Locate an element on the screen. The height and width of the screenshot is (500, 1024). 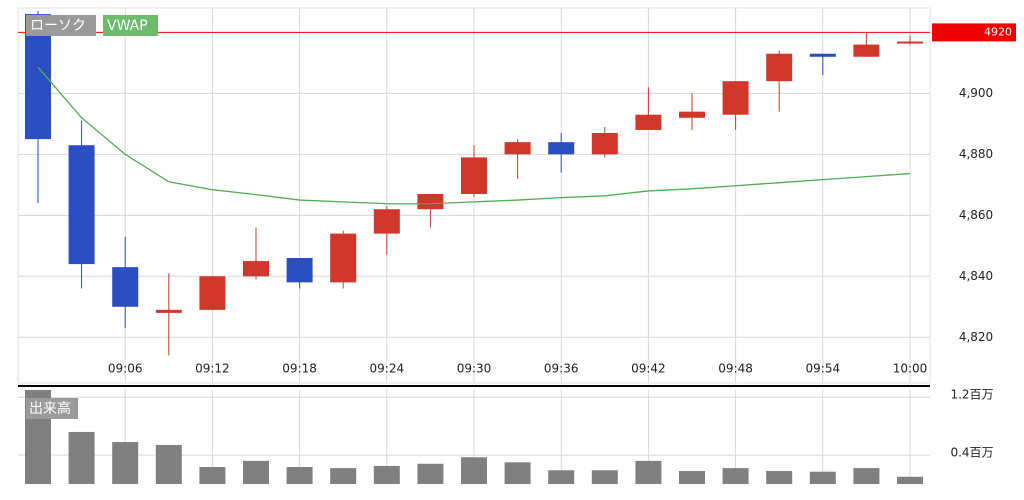
x-tick-label: 09:48 is located at coordinates (735, 369).